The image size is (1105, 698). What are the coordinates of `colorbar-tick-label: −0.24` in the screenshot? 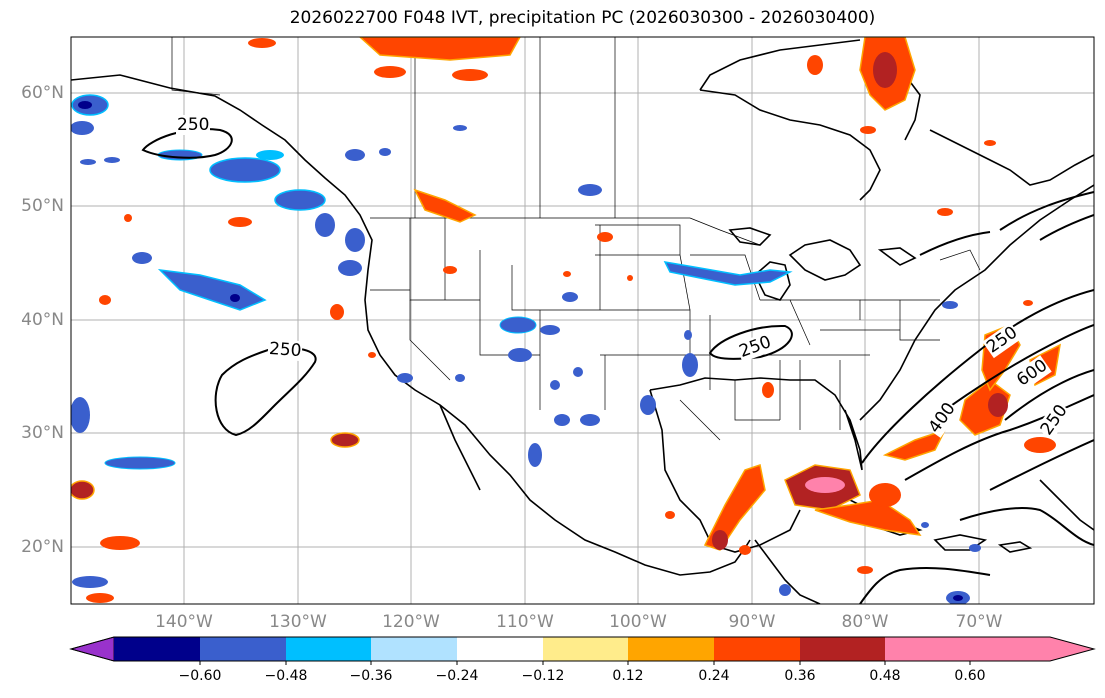 It's located at (457, 676).